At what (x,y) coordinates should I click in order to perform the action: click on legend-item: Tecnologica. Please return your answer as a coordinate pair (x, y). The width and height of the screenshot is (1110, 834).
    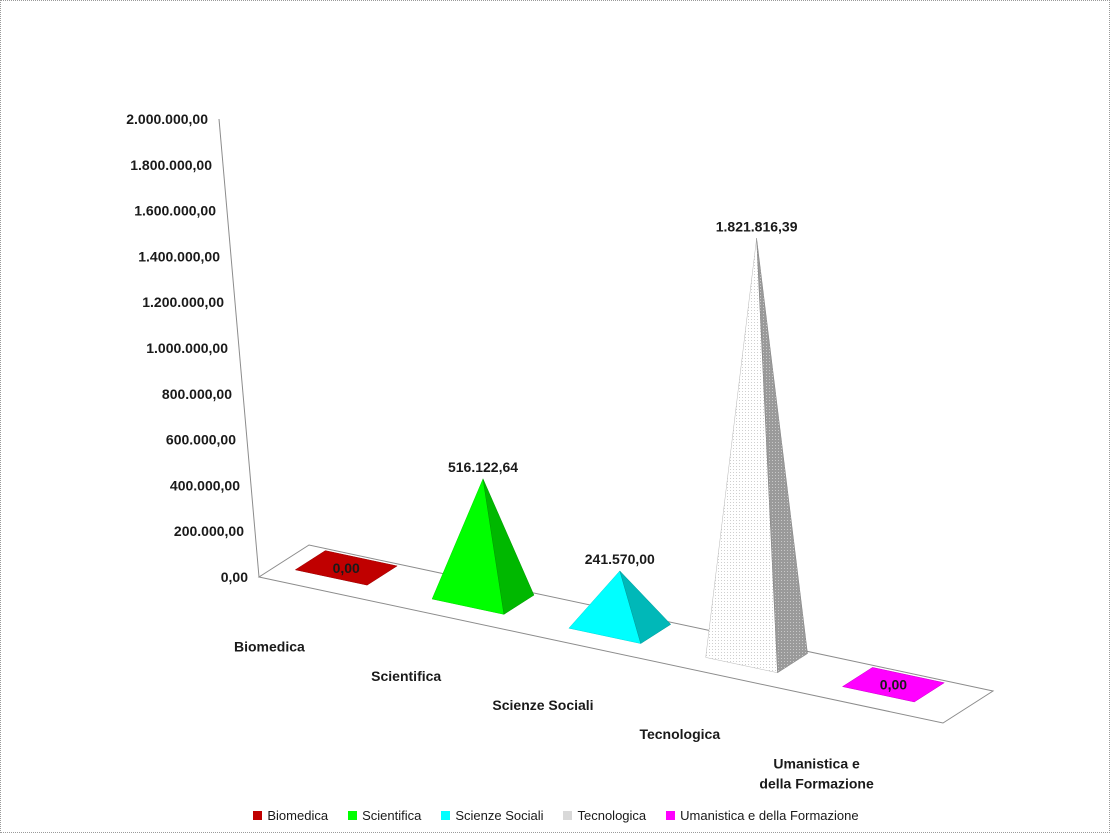
    Looking at the image, I should click on (604, 815).